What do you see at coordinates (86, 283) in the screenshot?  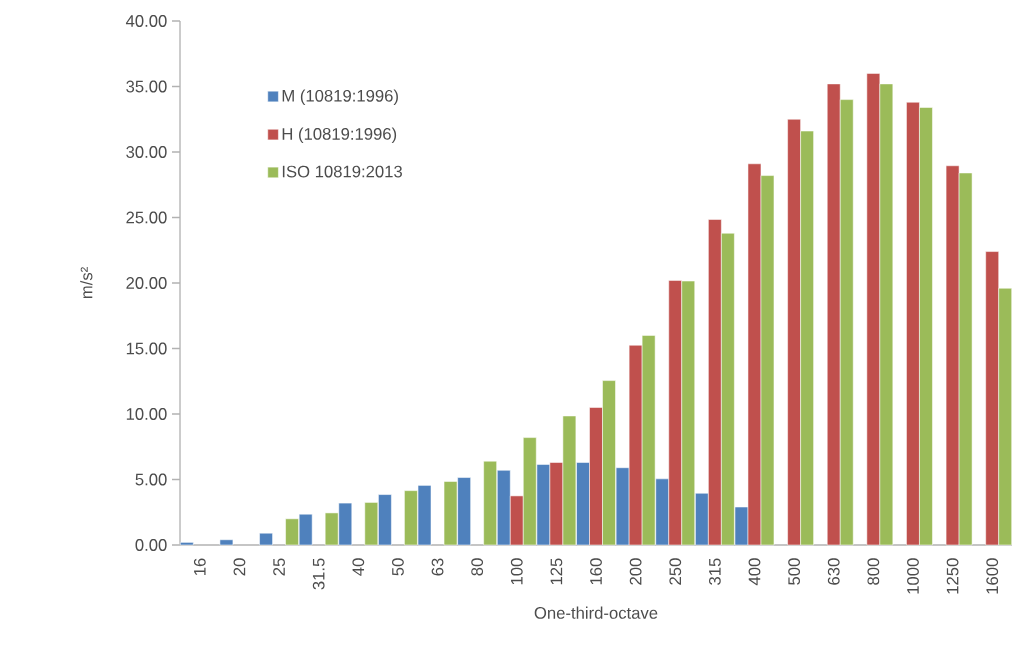 I see `y-axis-title: m/s²` at bounding box center [86, 283].